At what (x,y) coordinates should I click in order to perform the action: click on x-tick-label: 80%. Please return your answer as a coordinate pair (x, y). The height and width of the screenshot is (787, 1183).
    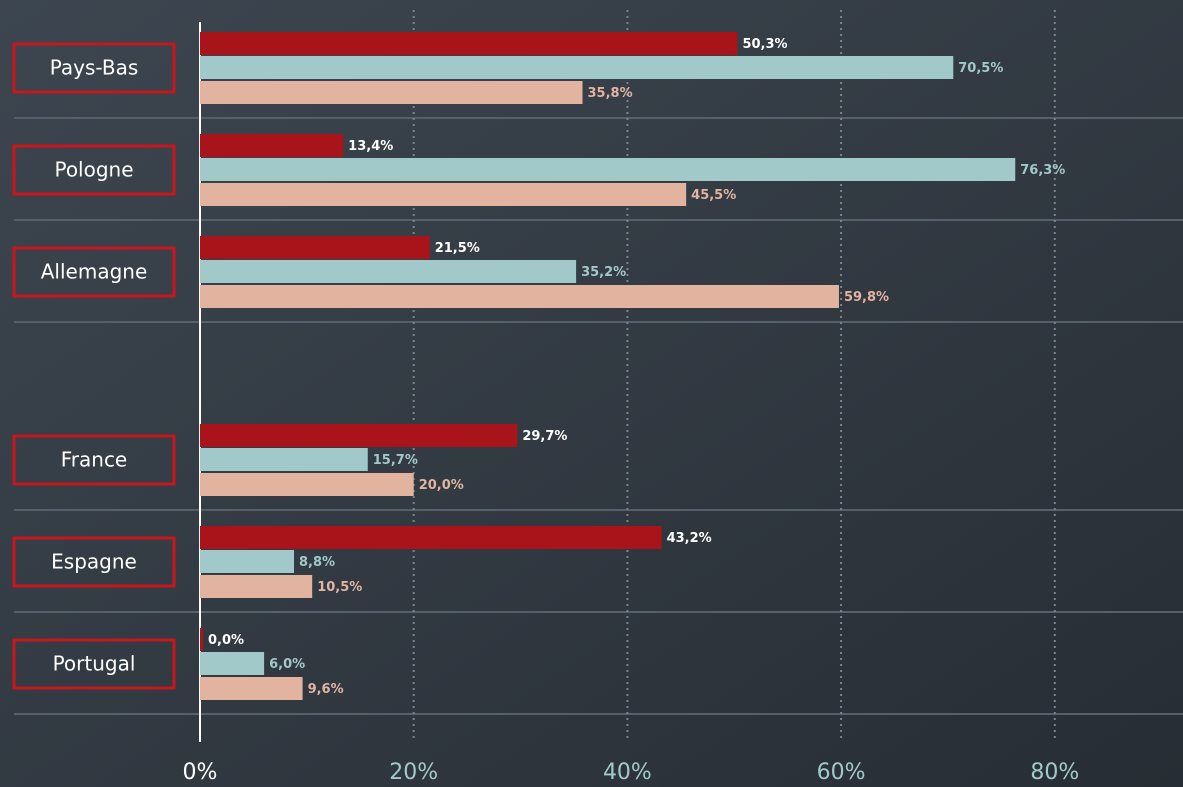
    Looking at the image, I should click on (1054, 772).